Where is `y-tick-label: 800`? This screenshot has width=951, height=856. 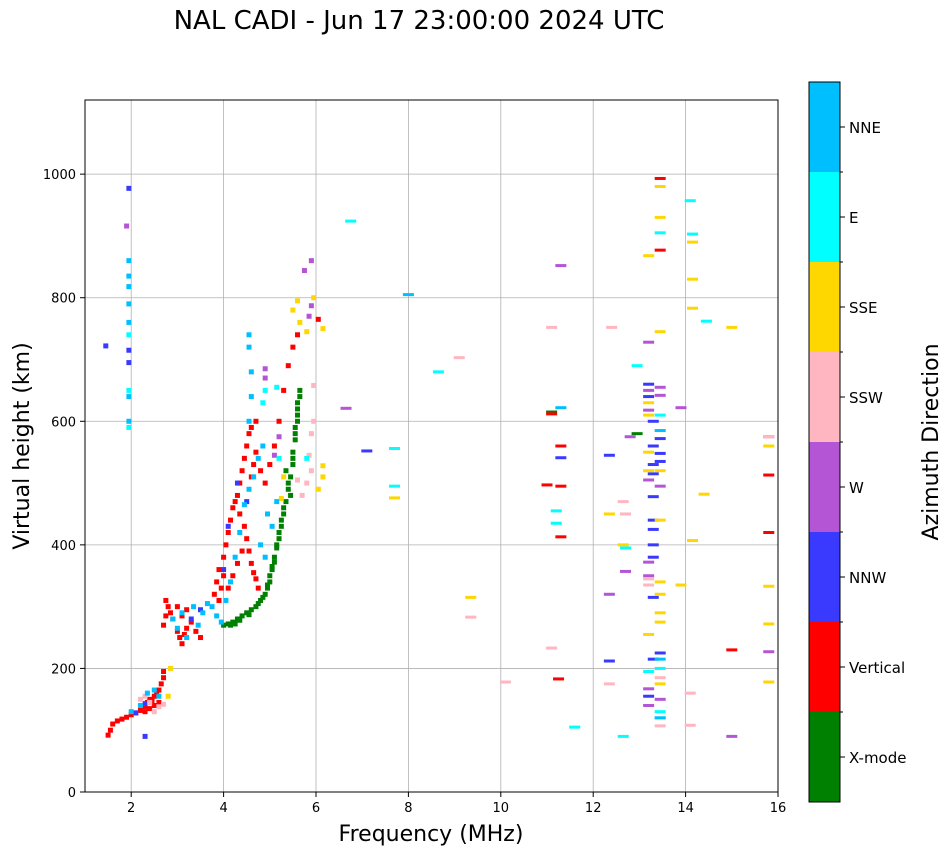
y-tick-label: 800 is located at coordinates (63, 299).